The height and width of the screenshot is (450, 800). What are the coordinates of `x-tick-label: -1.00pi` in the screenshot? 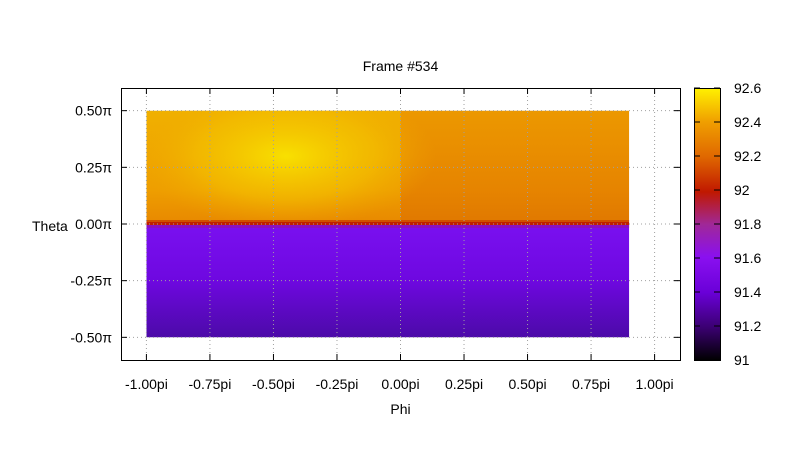 It's located at (146, 384).